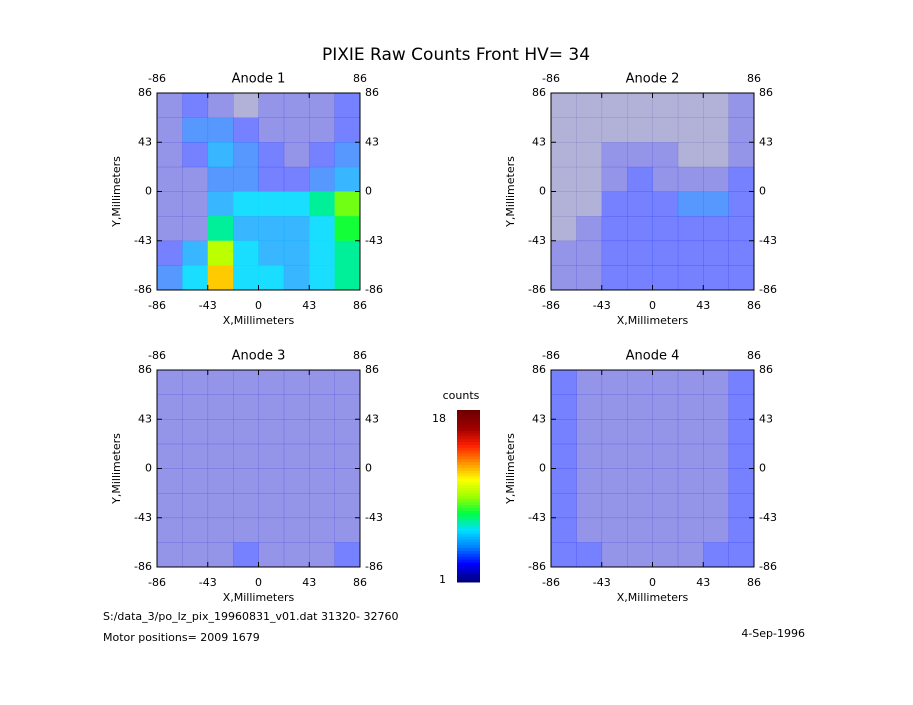 Image resolution: width=913 pixels, height=705 pixels. I want to click on y-tick-label: 43, so click(539, 141).